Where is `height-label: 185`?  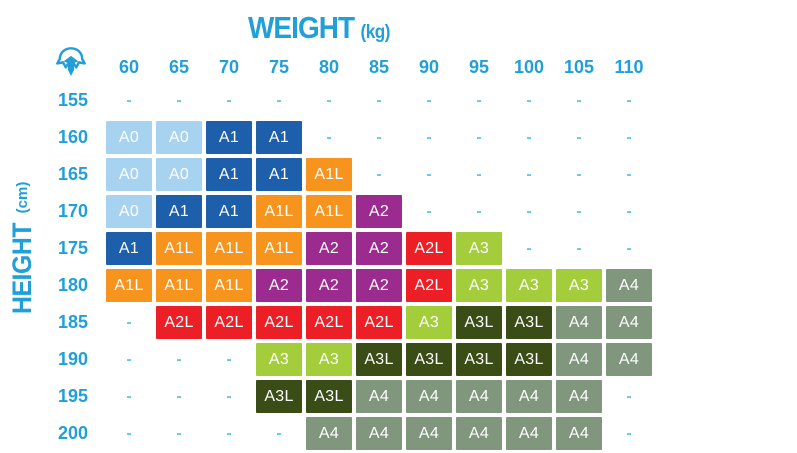 height-label: 185 is located at coordinates (72, 322).